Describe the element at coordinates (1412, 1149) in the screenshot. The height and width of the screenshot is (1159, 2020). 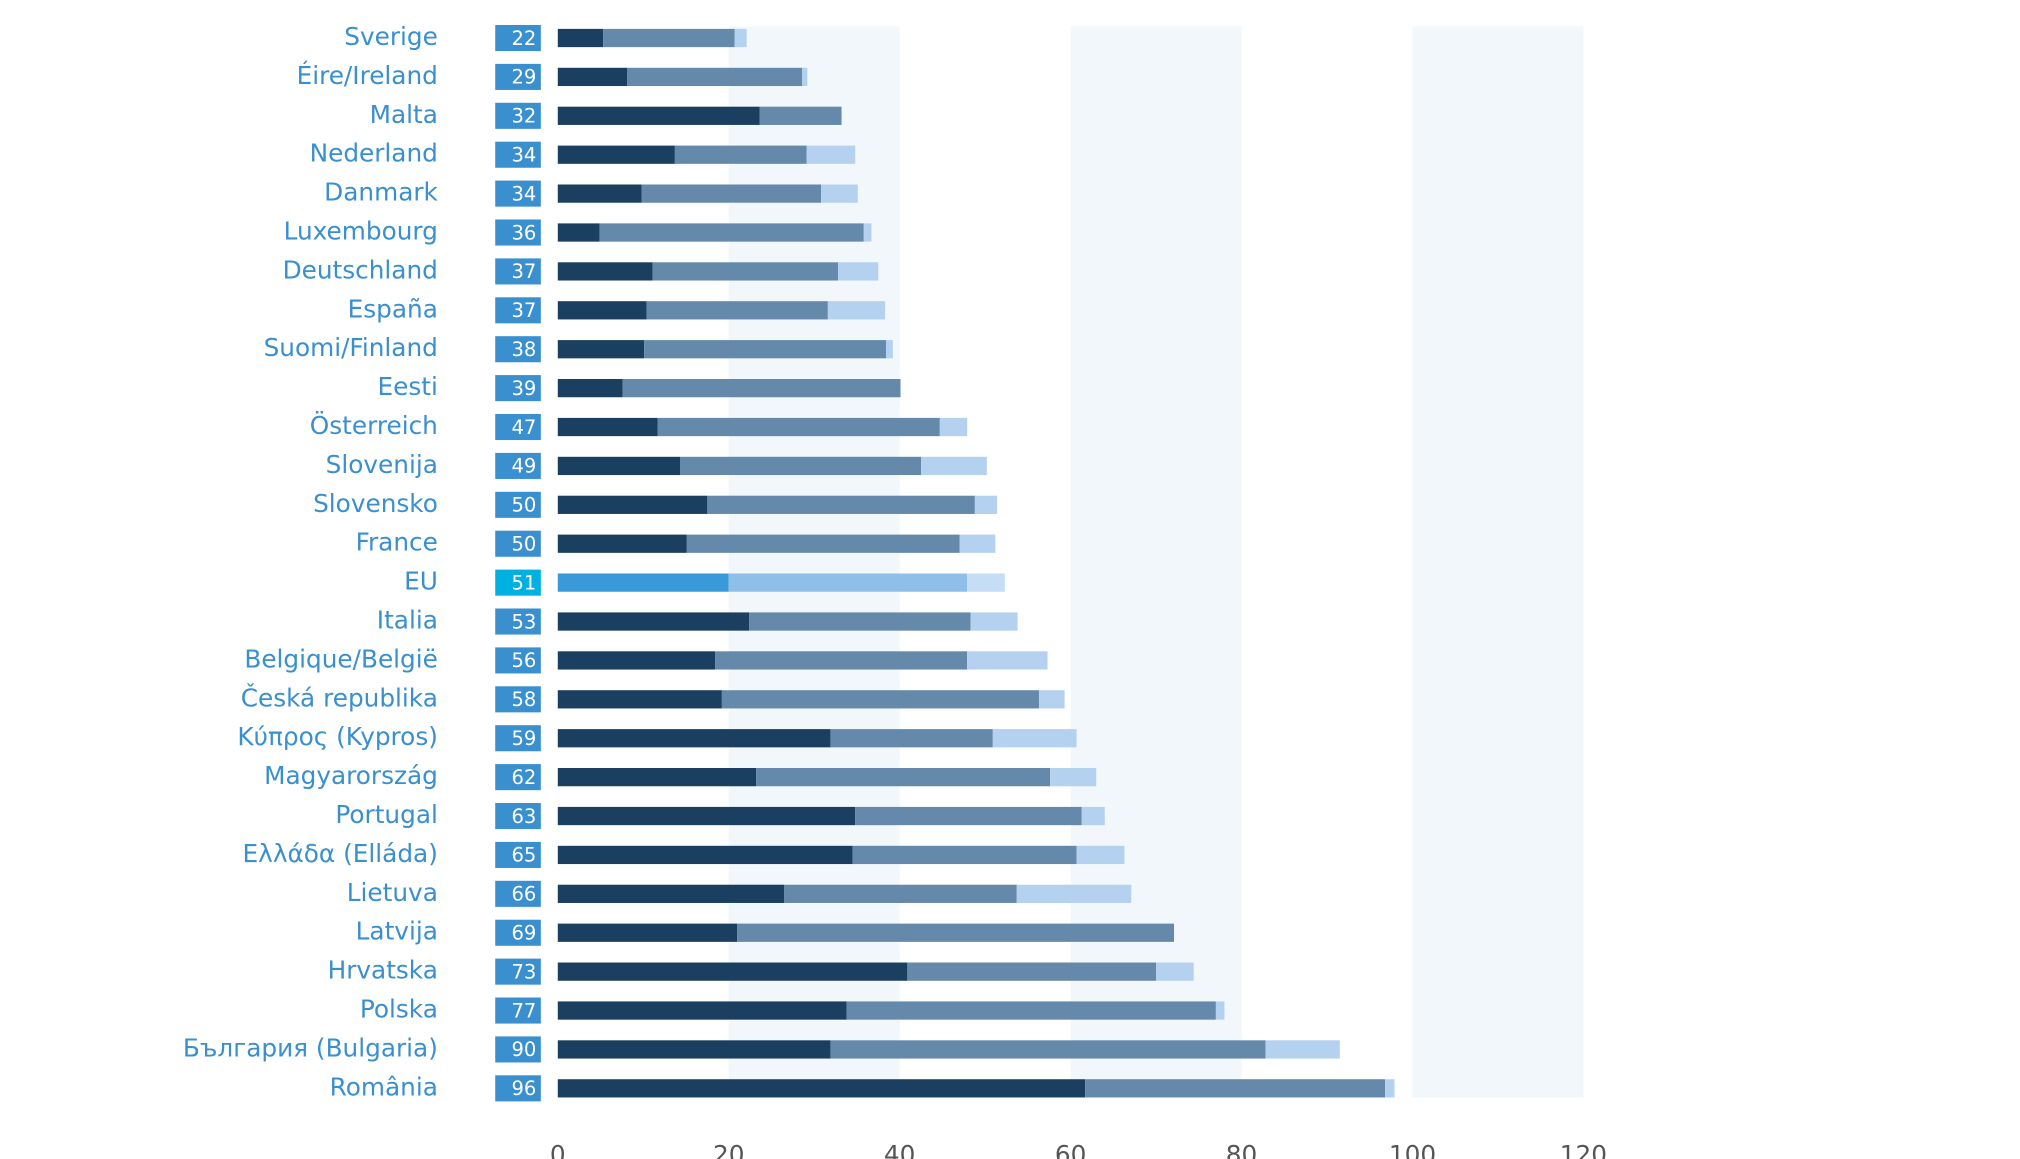
I see `x-tick-label: 100` at that location.